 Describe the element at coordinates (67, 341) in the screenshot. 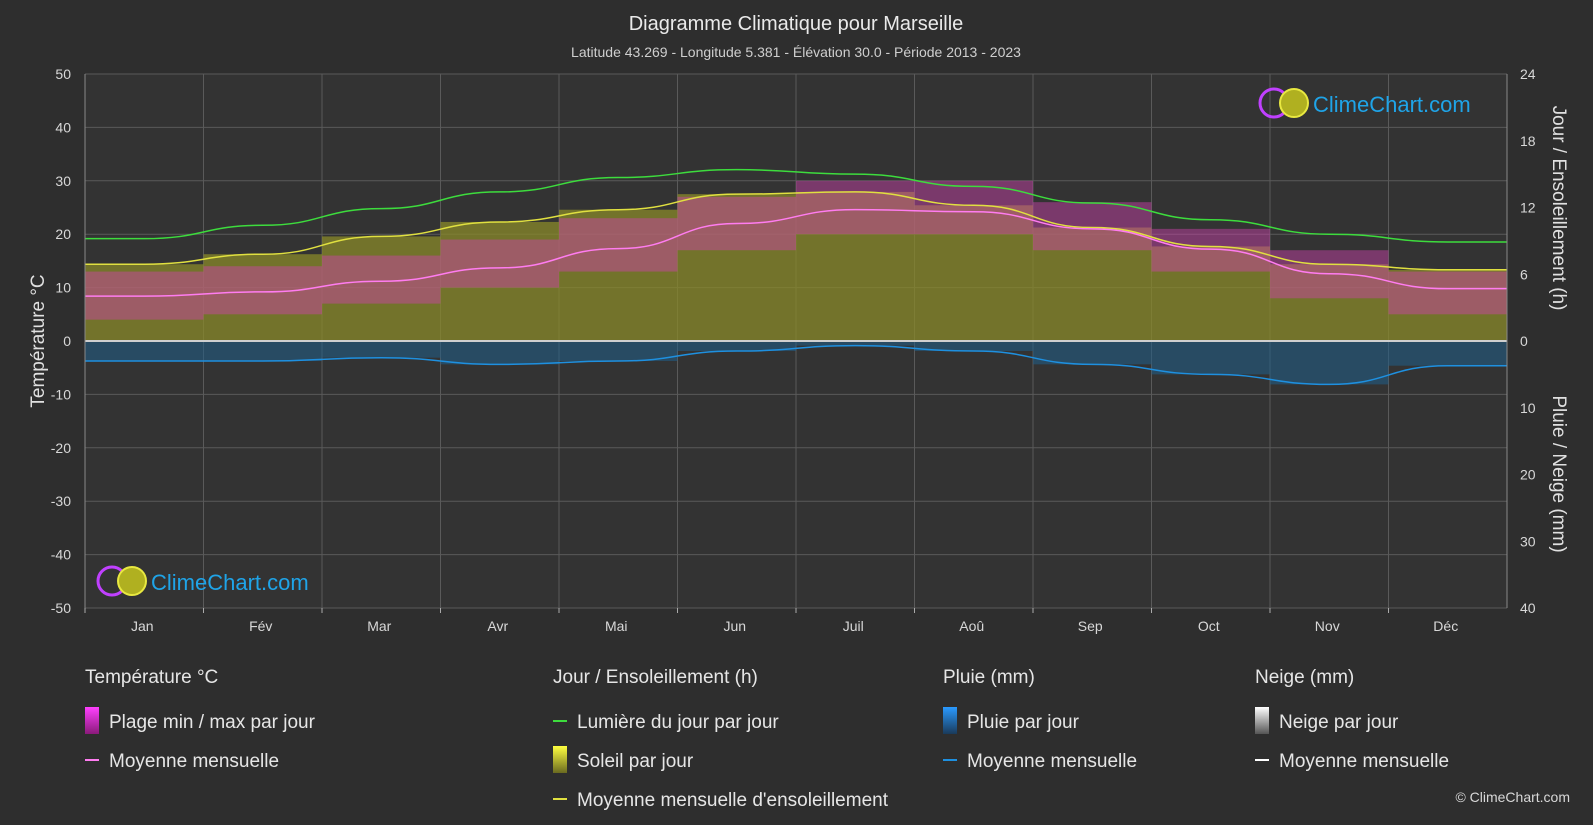

I see `left-tick-label: 0` at that location.